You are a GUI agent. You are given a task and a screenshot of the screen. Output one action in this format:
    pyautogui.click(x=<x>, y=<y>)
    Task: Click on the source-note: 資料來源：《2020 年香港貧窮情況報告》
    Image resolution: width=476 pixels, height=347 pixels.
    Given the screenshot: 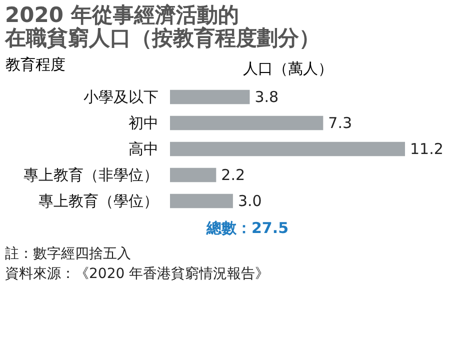 What is the action you would take?
    pyautogui.click(x=137, y=274)
    